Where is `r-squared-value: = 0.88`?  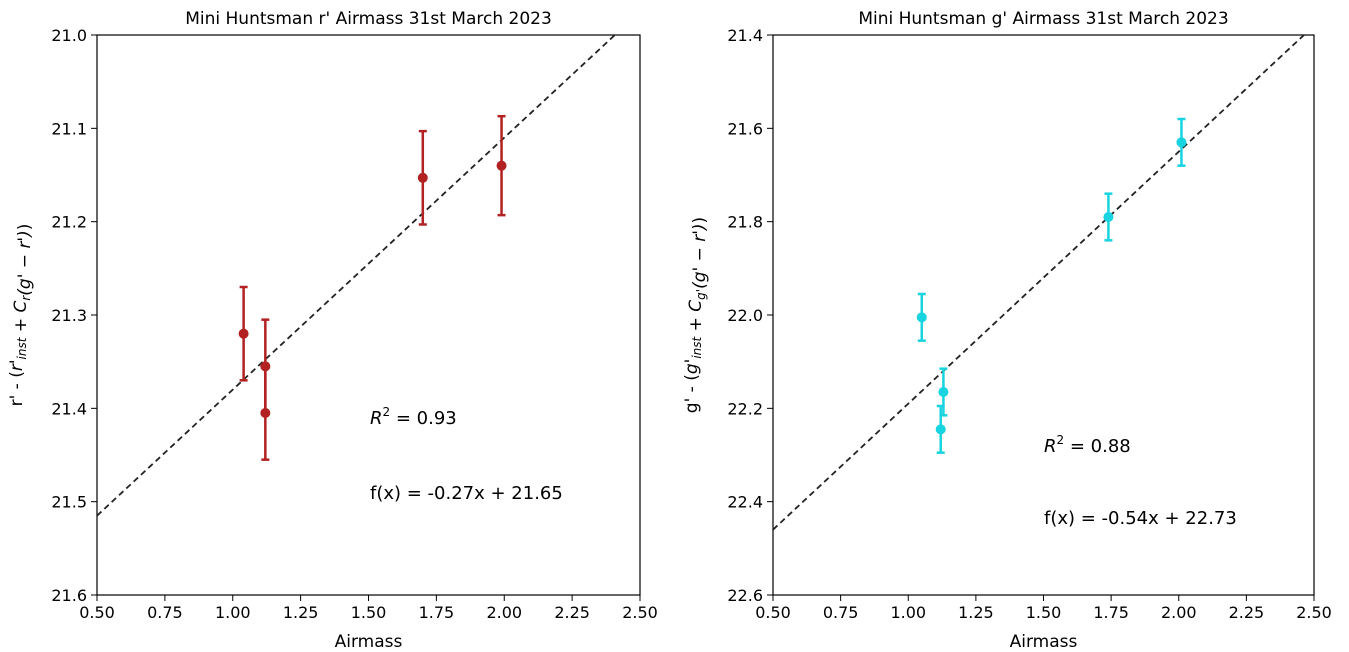
r-squared-value: = 0.88 is located at coordinates (1097, 446).